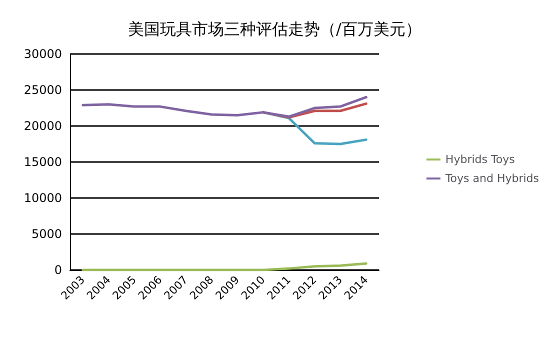  Describe the element at coordinates (492, 178) in the screenshot. I see `legend-label: Toys and Hybrids` at that location.